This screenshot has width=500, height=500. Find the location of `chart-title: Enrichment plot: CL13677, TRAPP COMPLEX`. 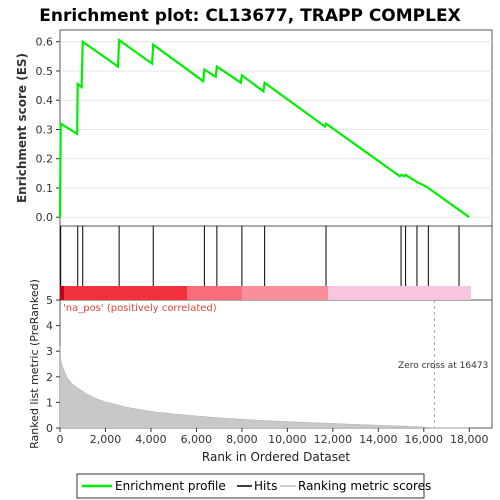

chart-title: Enrichment plot: CL13677, TRAPP COMPLEX is located at coordinates (249, 16).